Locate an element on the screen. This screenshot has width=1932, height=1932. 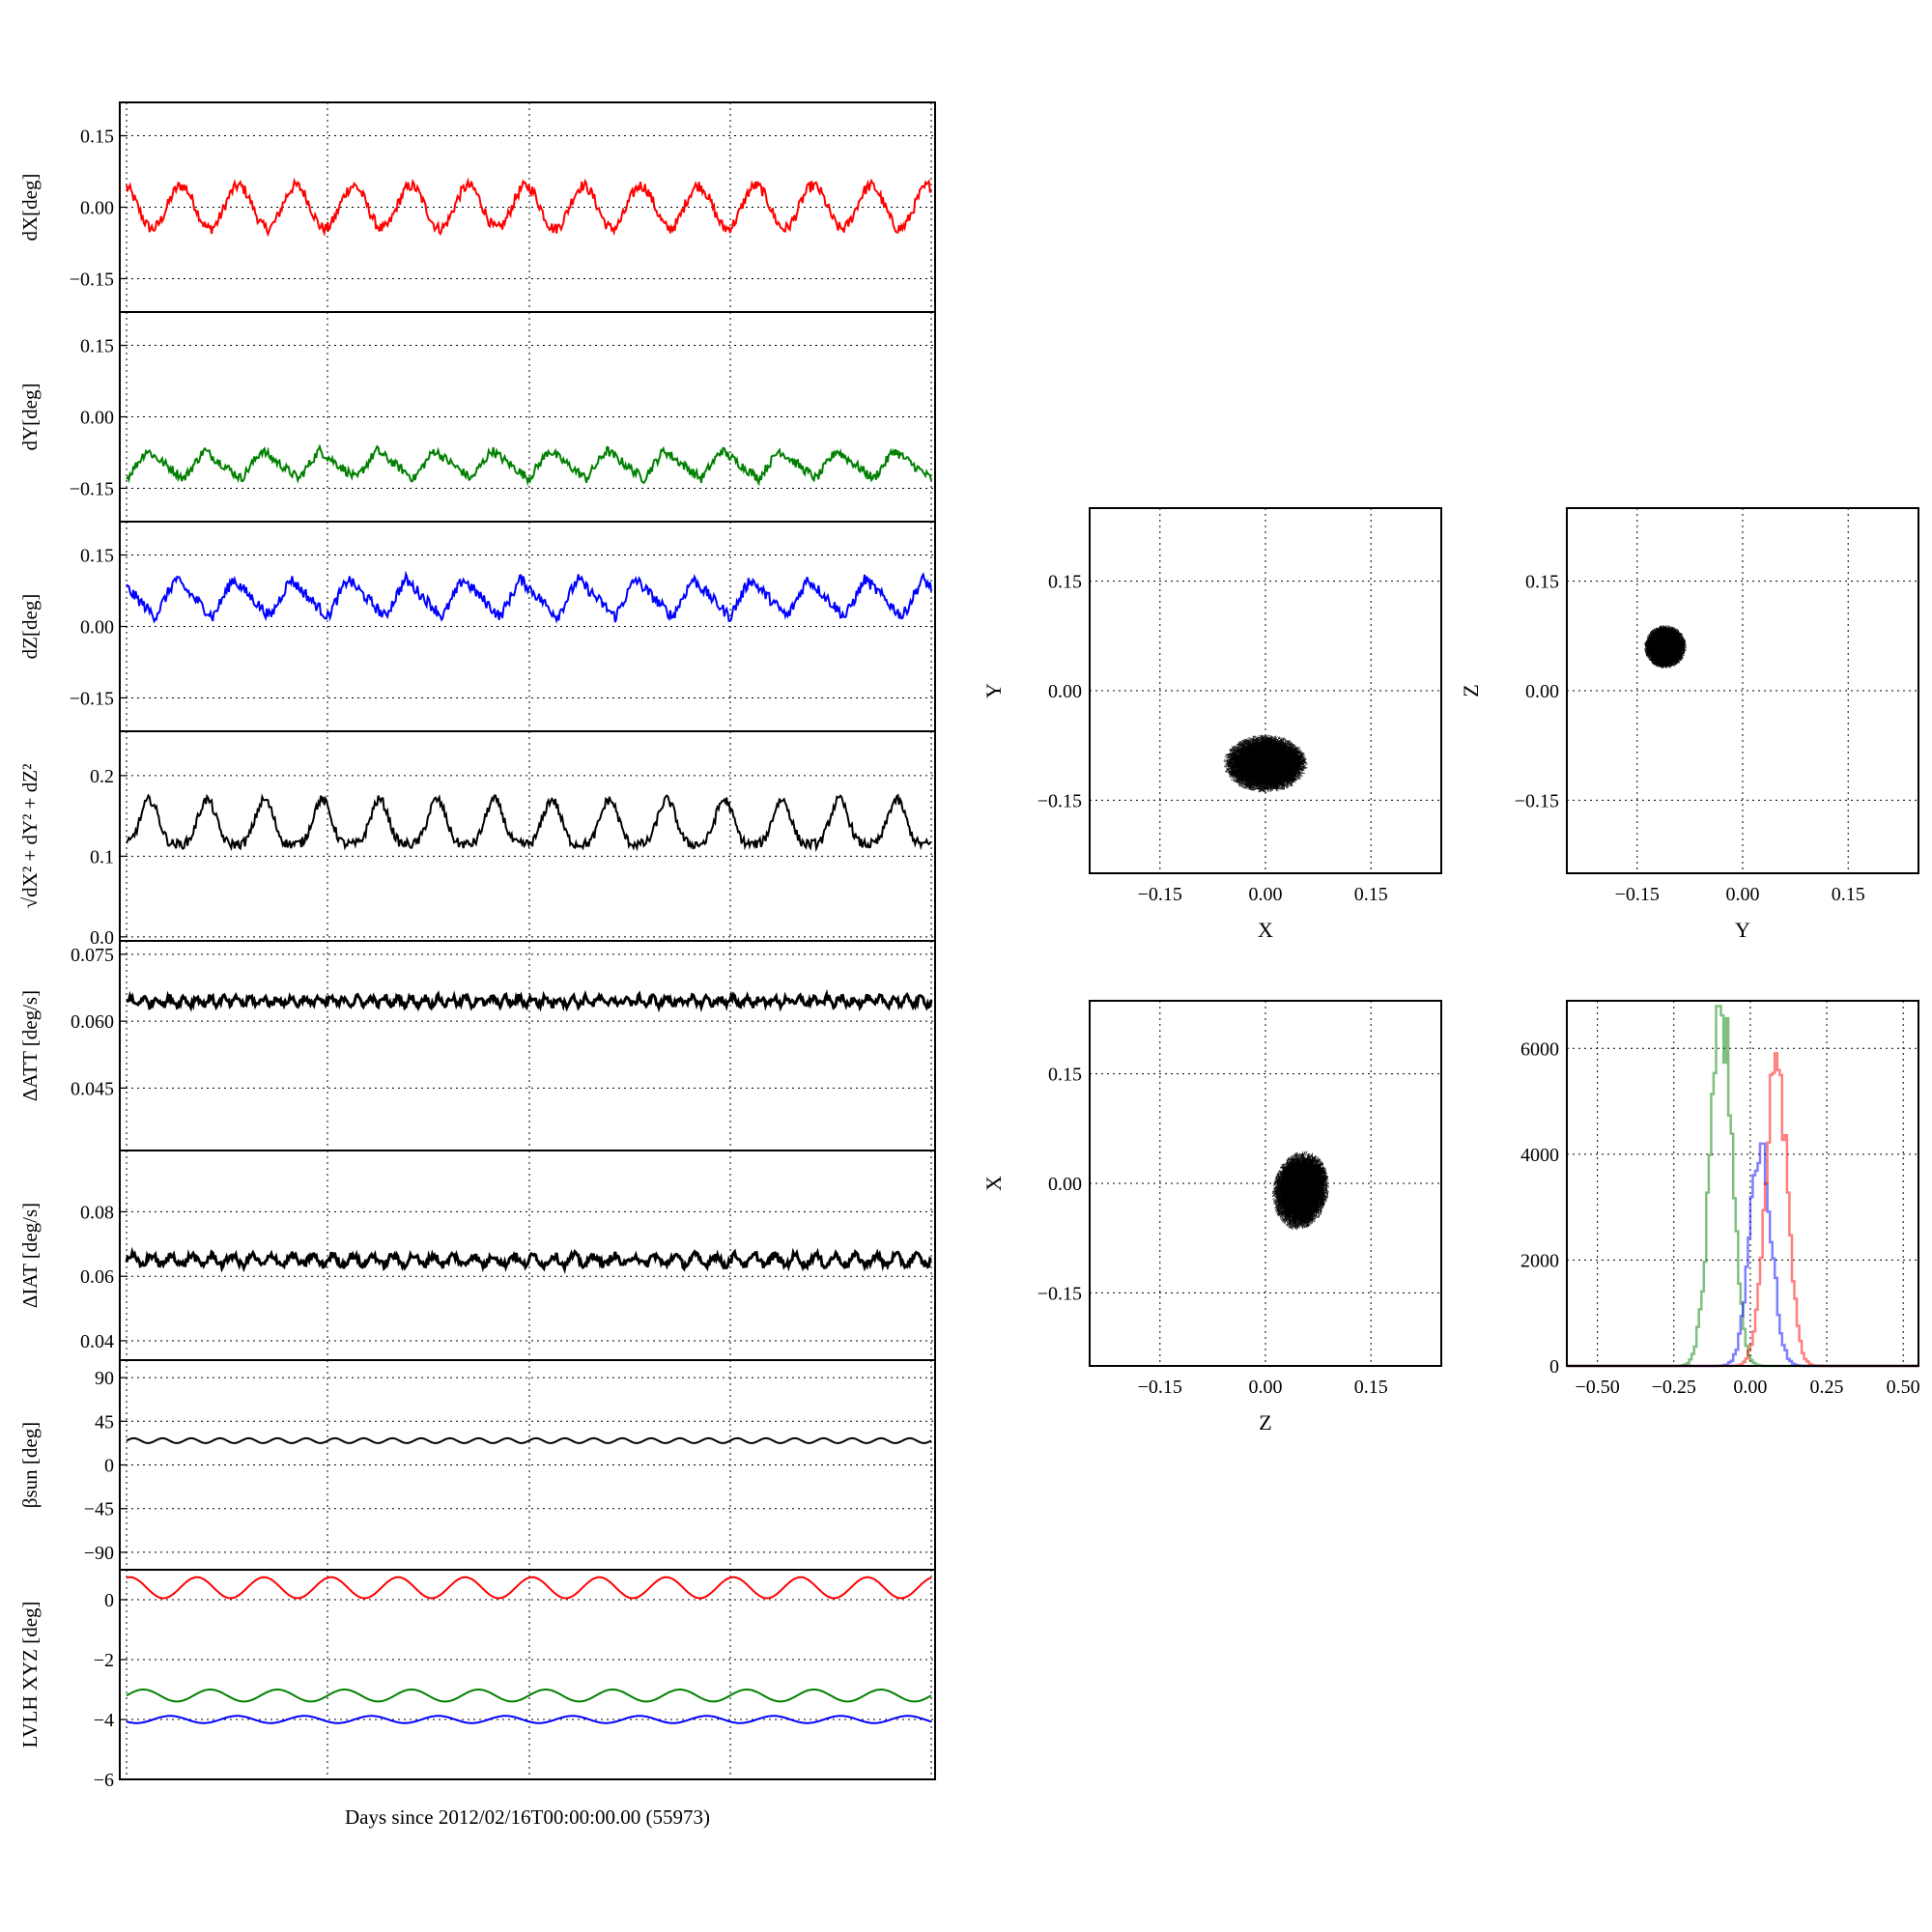
ytick-label-2: 0.2 is located at coordinates (102, 776).